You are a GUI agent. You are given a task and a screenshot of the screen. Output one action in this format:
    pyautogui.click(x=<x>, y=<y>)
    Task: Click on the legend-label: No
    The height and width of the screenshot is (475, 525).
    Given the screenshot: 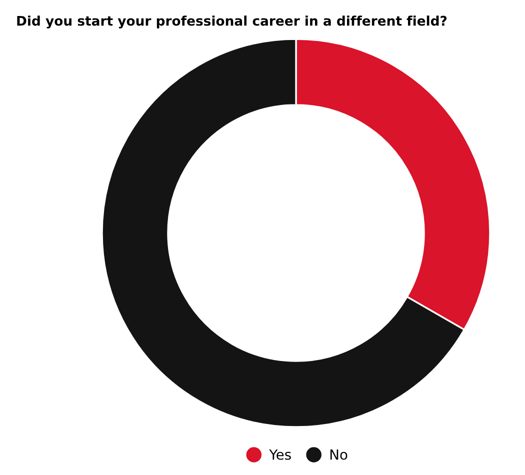 What is the action you would take?
    pyautogui.click(x=339, y=454)
    